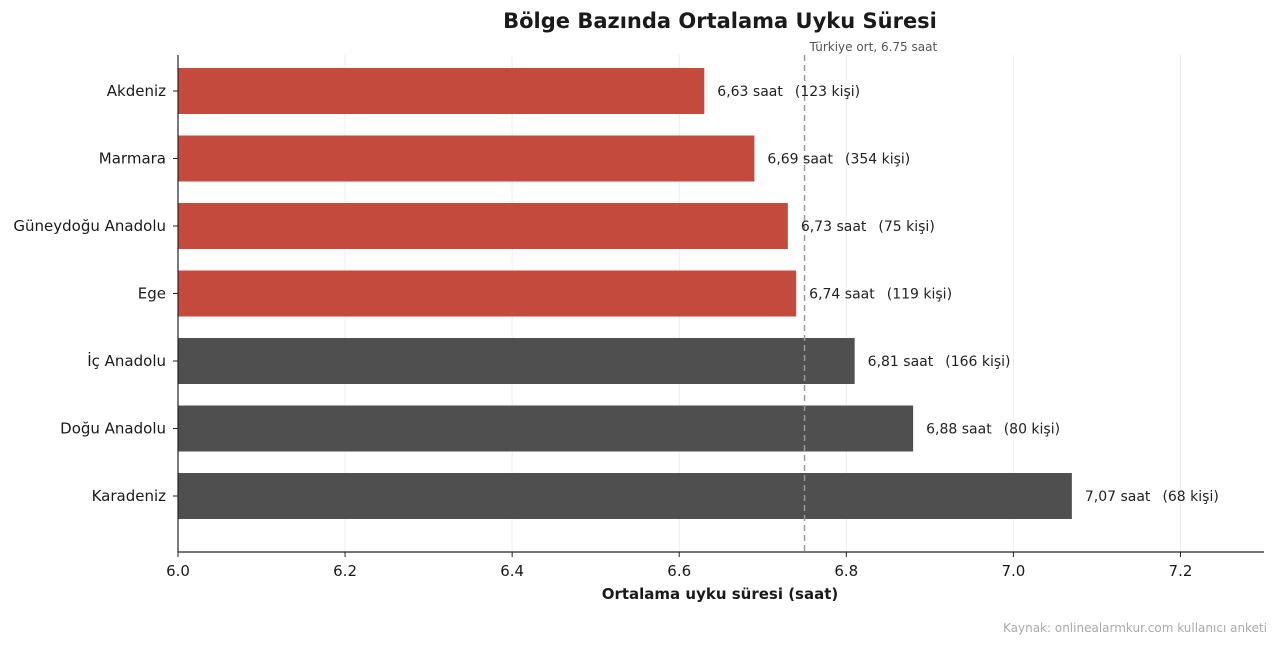 The image size is (1279, 646). What do you see at coordinates (880, 295) in the screenshot?
I see `value-label: 6,74 saat (119 kişi)` at bounding box center [880, 295].